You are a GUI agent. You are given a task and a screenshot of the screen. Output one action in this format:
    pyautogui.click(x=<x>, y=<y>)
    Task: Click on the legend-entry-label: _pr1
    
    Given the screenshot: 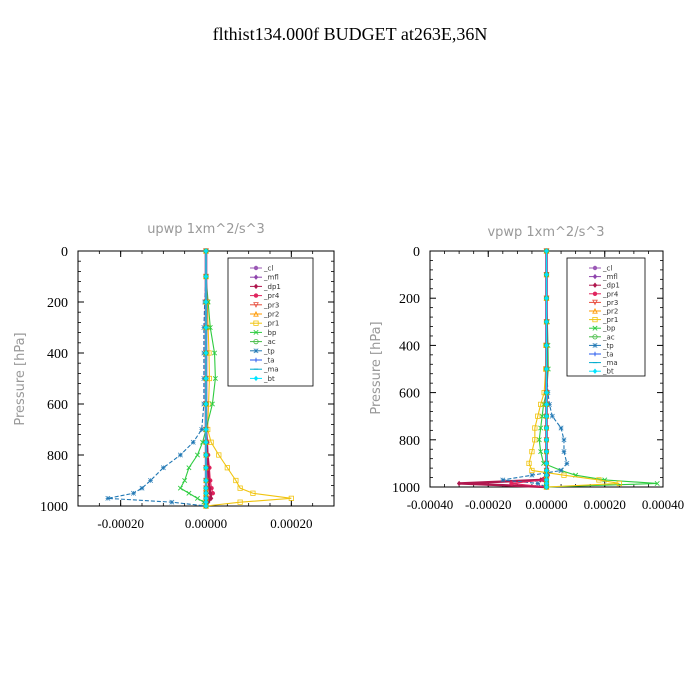 What is the action you would take?
    pyautogui.click(x=610, y=320)
    